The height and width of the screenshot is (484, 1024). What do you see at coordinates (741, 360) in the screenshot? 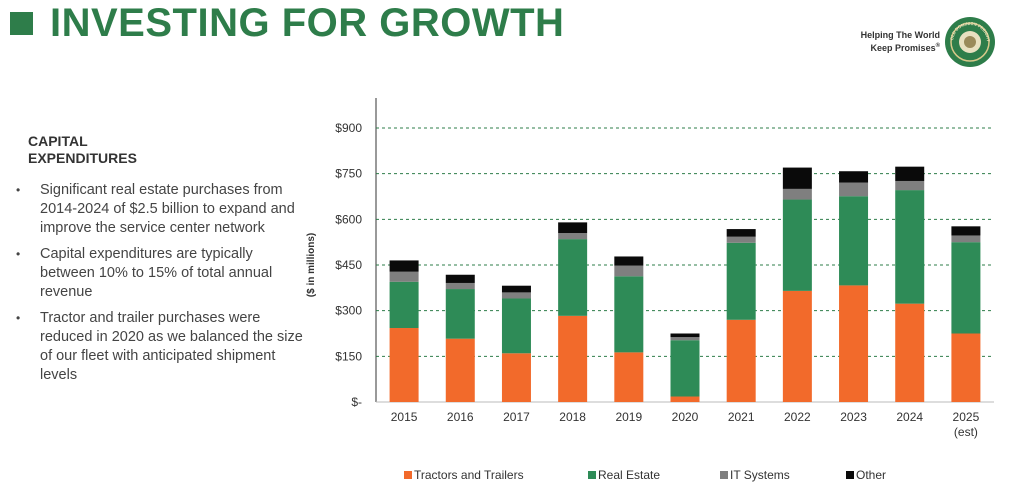
I see `bar-tractors-and-trailers-2021` at bounding box center [741, 360].